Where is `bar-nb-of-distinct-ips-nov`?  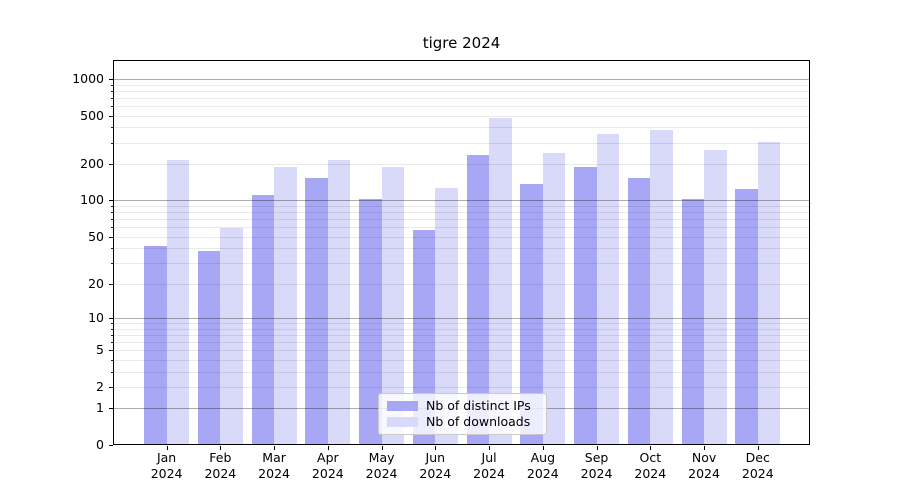 bar-nb-of-distinct-ips-nov is located at coordinates (693, 322).